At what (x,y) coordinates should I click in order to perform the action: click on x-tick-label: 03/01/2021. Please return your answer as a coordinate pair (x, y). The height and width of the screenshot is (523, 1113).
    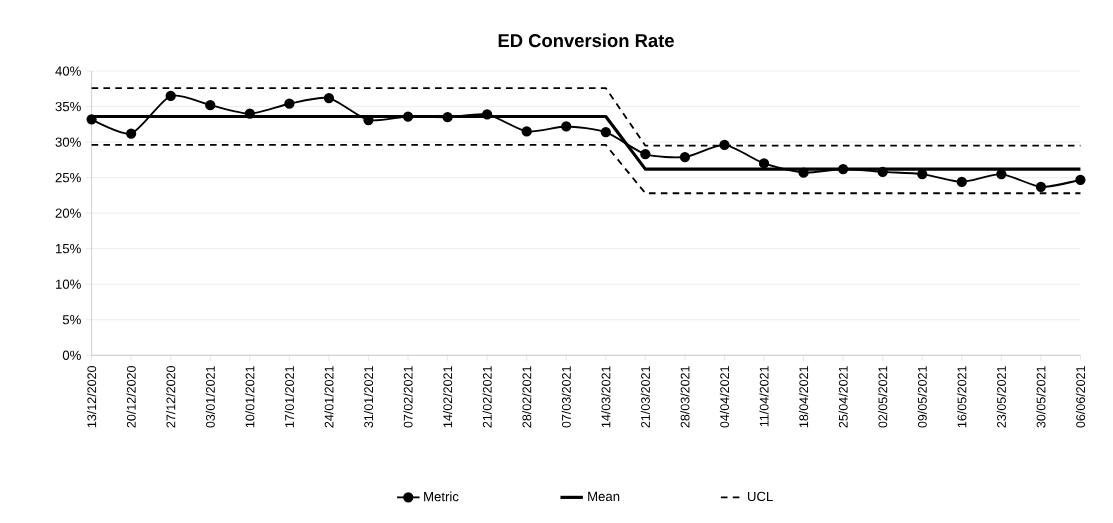
    Looking at the image, I should click on (210, 397).